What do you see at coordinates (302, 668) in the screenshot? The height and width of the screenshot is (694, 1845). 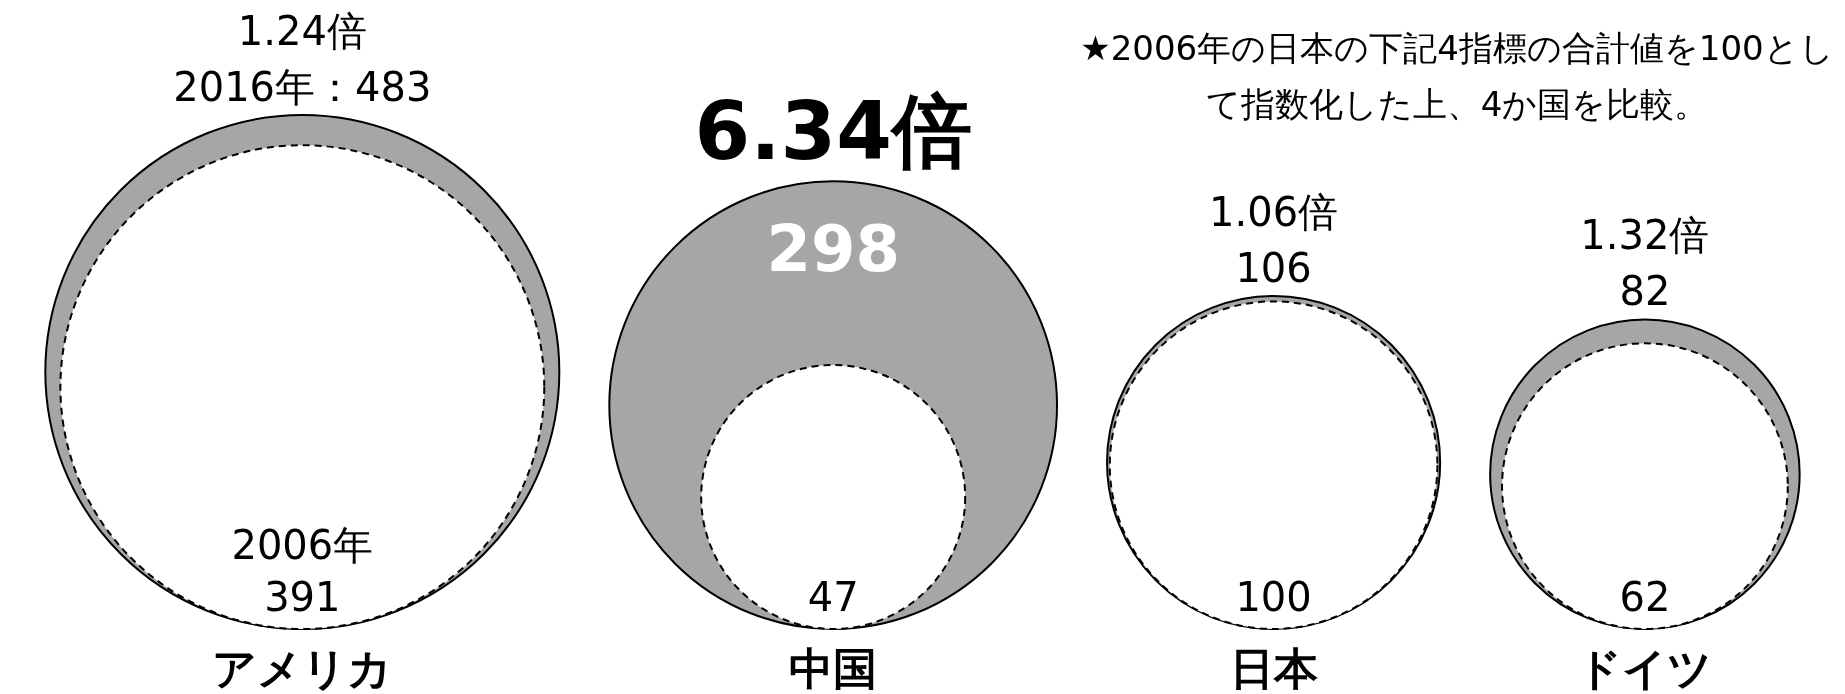 I see `category-label: アメリカ` at bounding box center [302, 668].